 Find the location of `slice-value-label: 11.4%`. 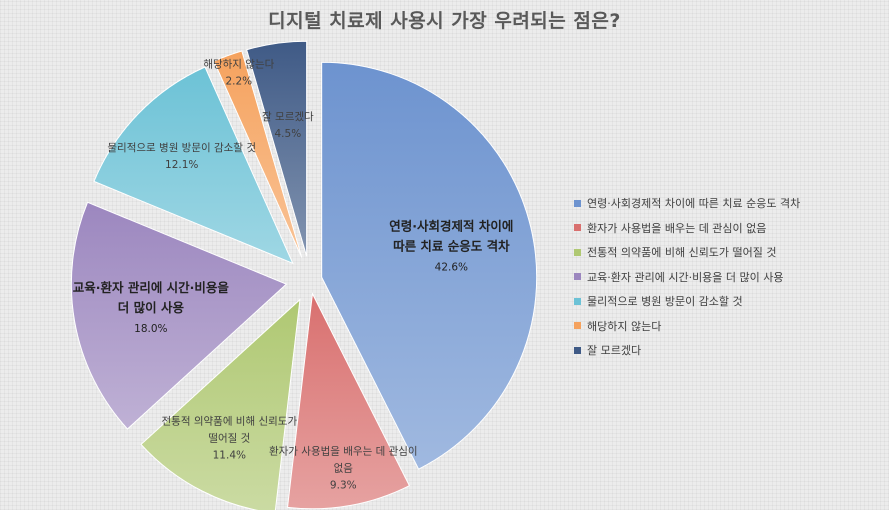

slice-value-label: 11.4% is located at coordinates (229, 455).